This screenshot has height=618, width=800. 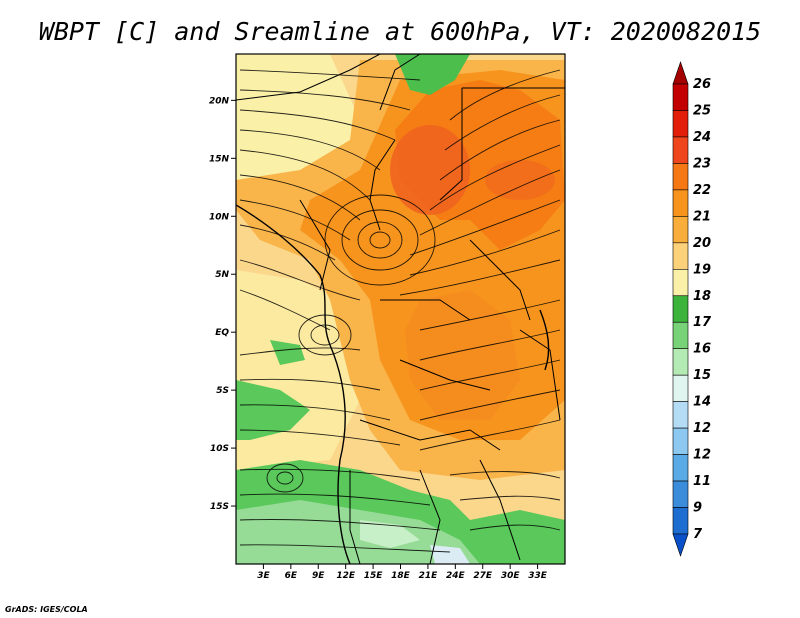 What do you see at coordinates (702, 269) in the screenshot?
I see `colorbar-label: 19` at bounding box center [702, 269].